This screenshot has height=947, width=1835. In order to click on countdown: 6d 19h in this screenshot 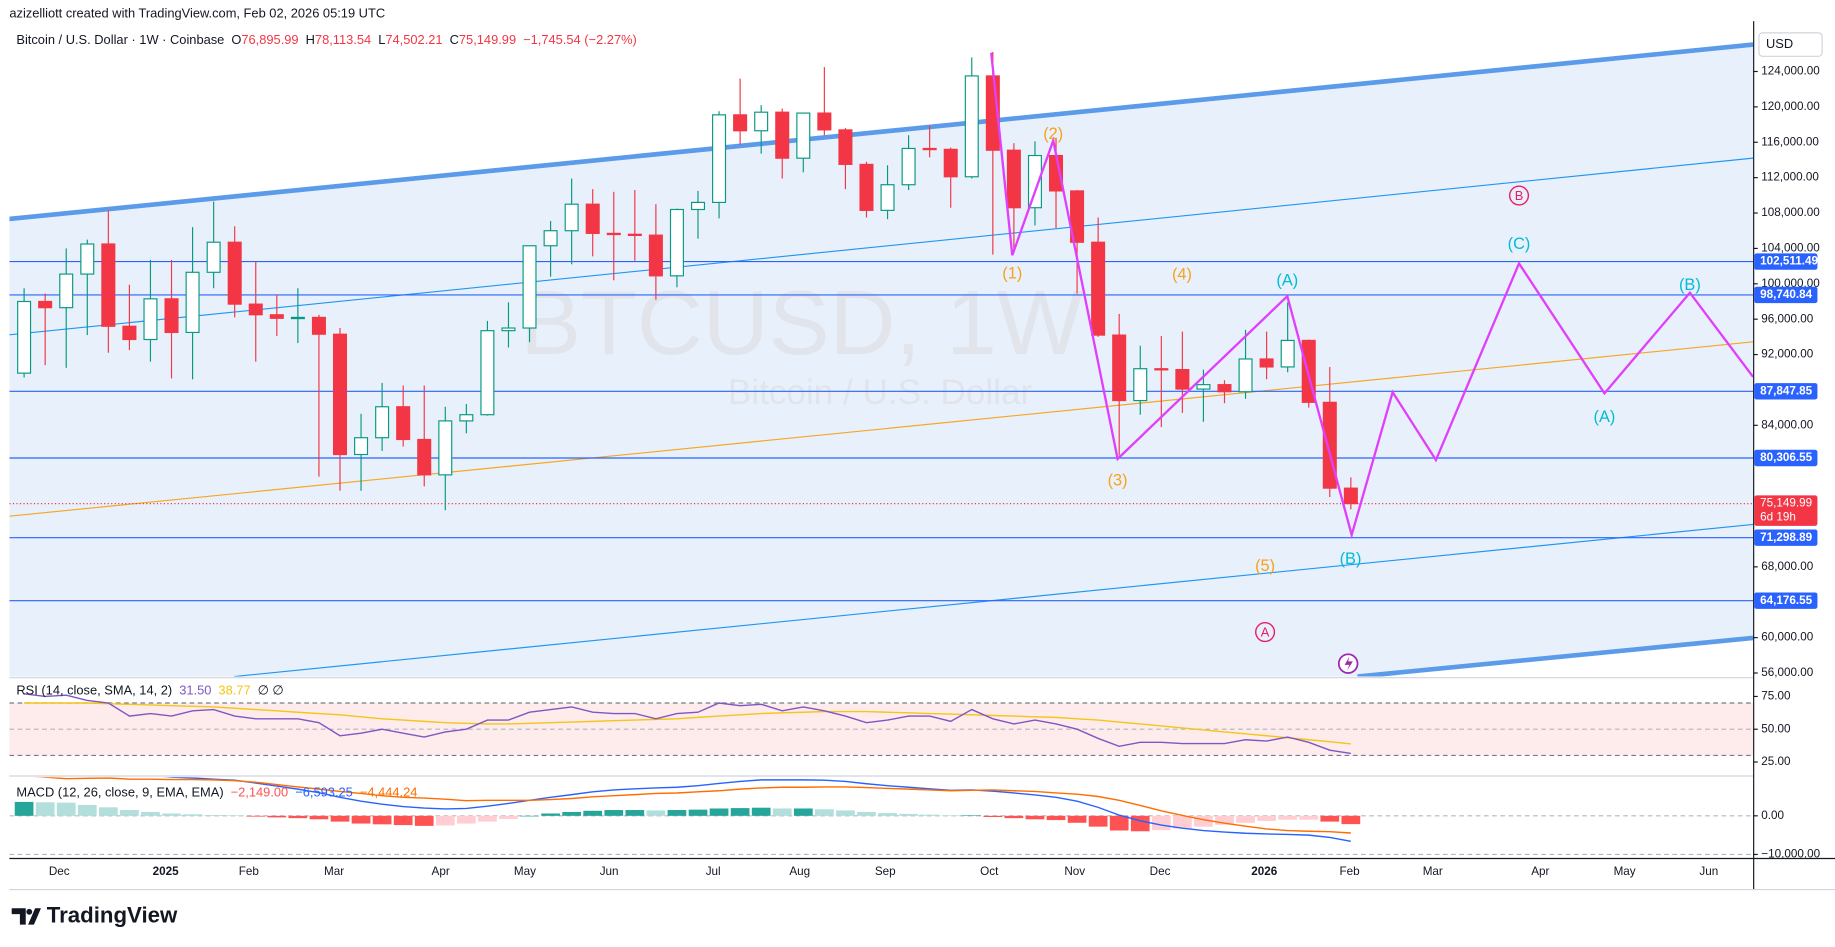, I will do `click(1778, 517)`.